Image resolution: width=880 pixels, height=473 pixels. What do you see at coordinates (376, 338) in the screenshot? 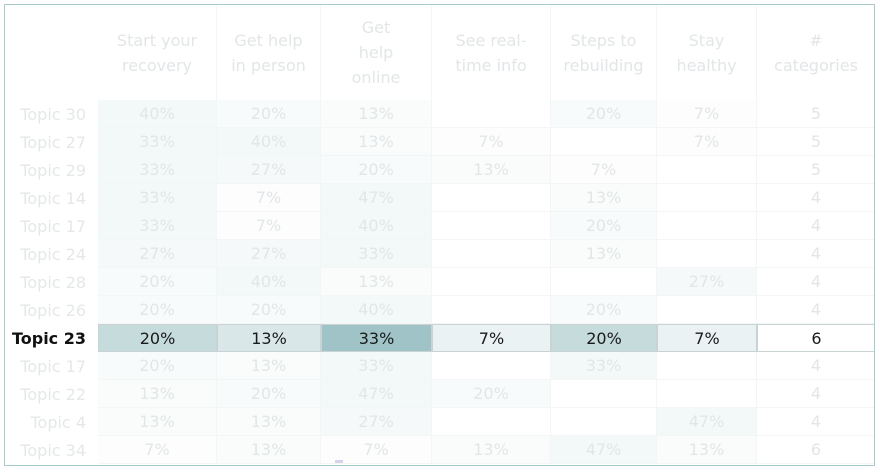
I see `highlighted-cell: 33%` at bounding box center [376, 338].